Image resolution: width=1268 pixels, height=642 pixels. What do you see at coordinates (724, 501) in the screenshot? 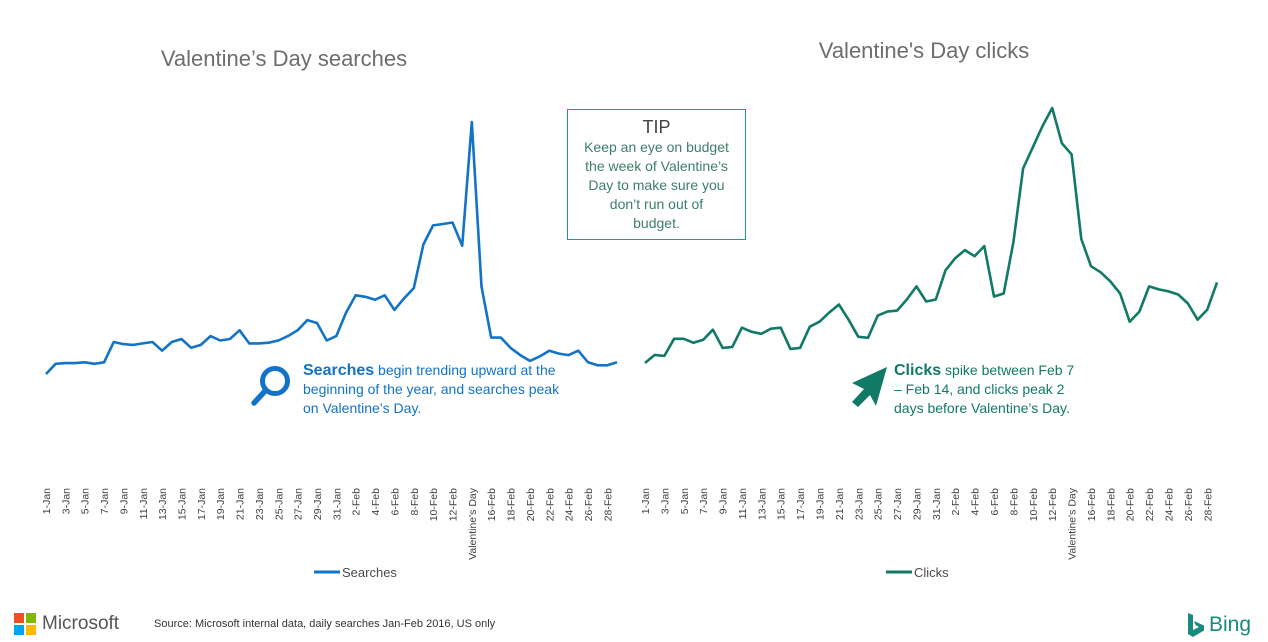
I see `clicks-tick-label: 9-Jan` at bounding box center [724, 501].